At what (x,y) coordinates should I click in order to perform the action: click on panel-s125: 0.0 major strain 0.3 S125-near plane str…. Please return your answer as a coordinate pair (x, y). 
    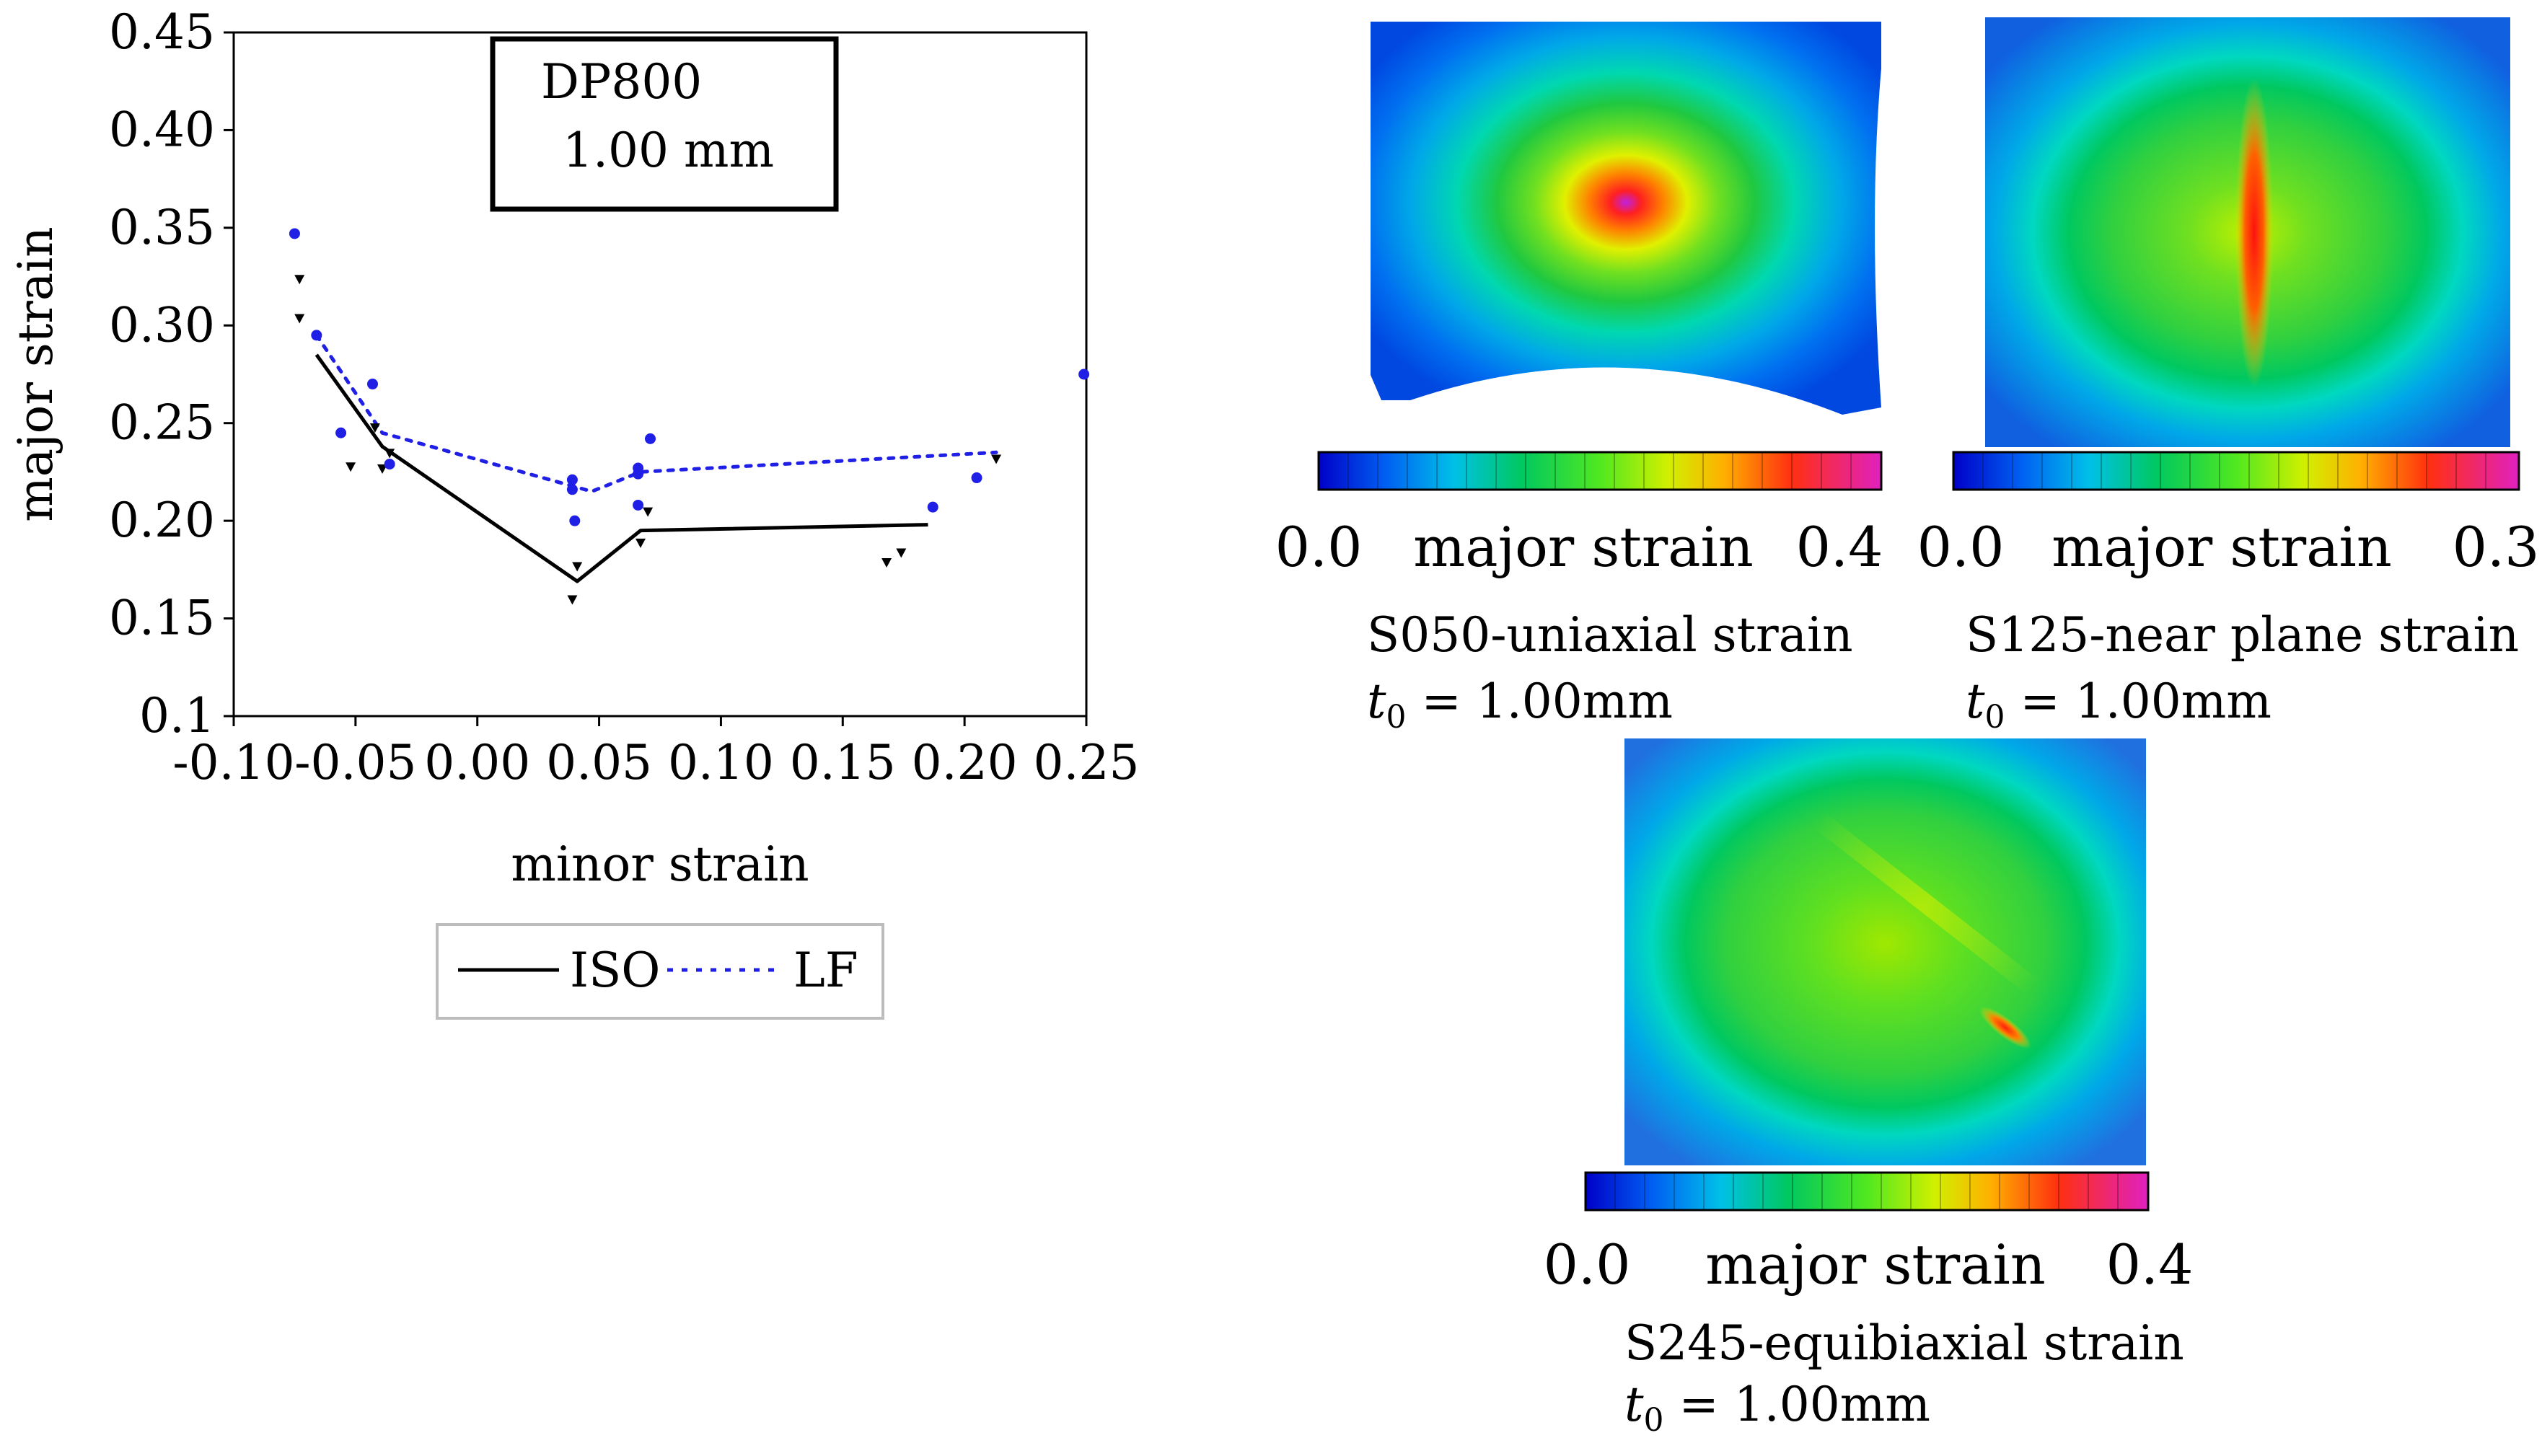
    Looking at the image, I should click on (2228, 376).